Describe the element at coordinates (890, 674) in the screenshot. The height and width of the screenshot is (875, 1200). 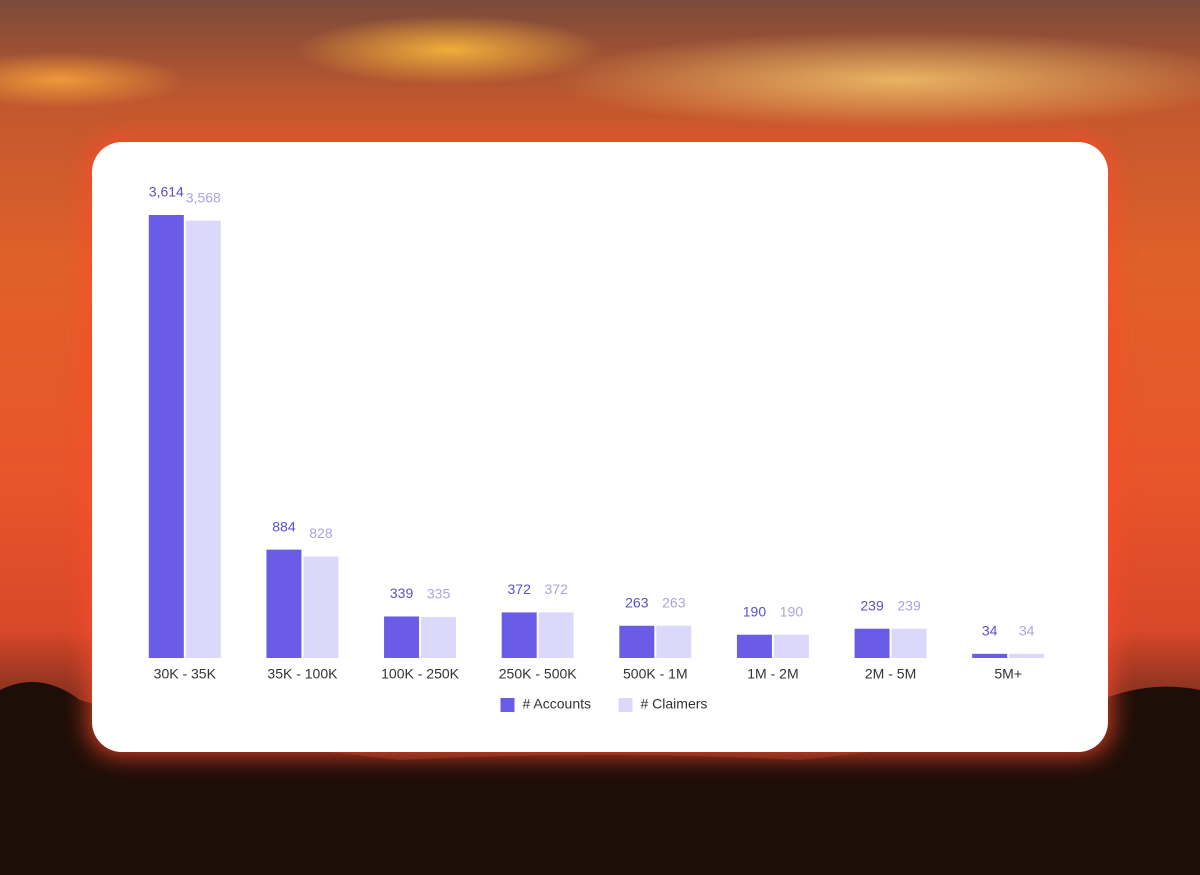
I see `x-tick-label: 2M - 5M` at that location.